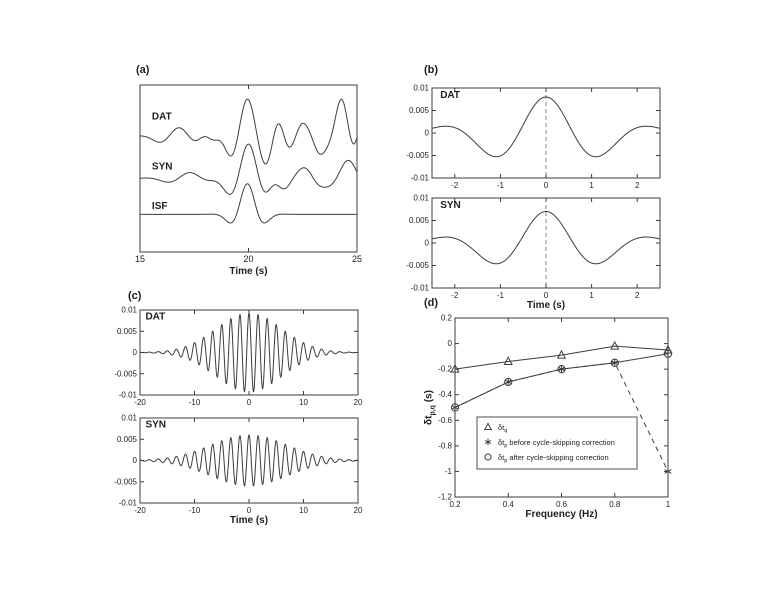 The image size is (776, 600). What do you see at coordinates (445, 497) in the screenshot?
I see `y-tick-label: -1.2` at bounding box center [445, 497].